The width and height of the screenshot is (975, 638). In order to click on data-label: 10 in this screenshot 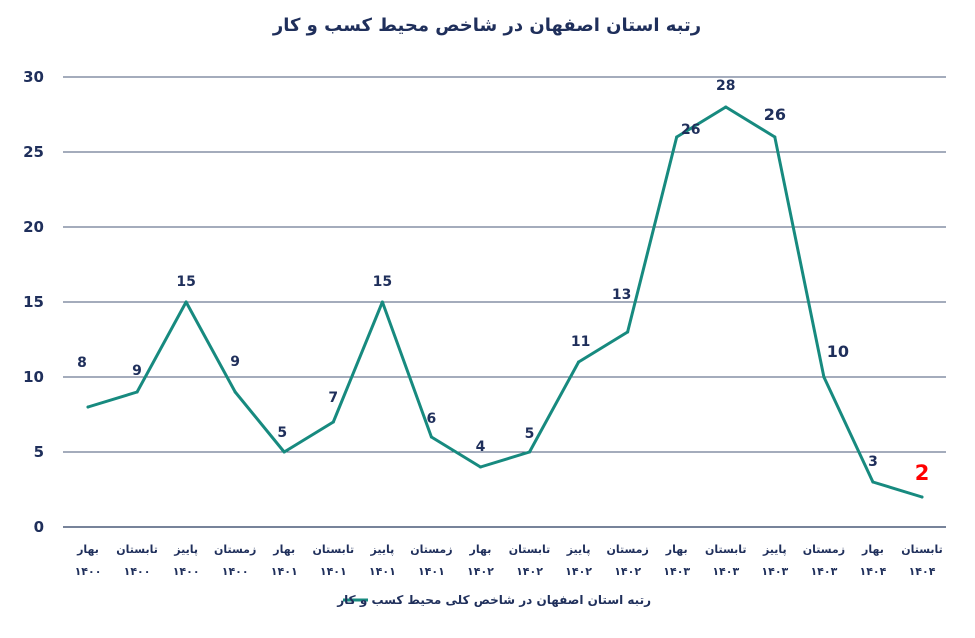, I will do `click(838, 351)`.